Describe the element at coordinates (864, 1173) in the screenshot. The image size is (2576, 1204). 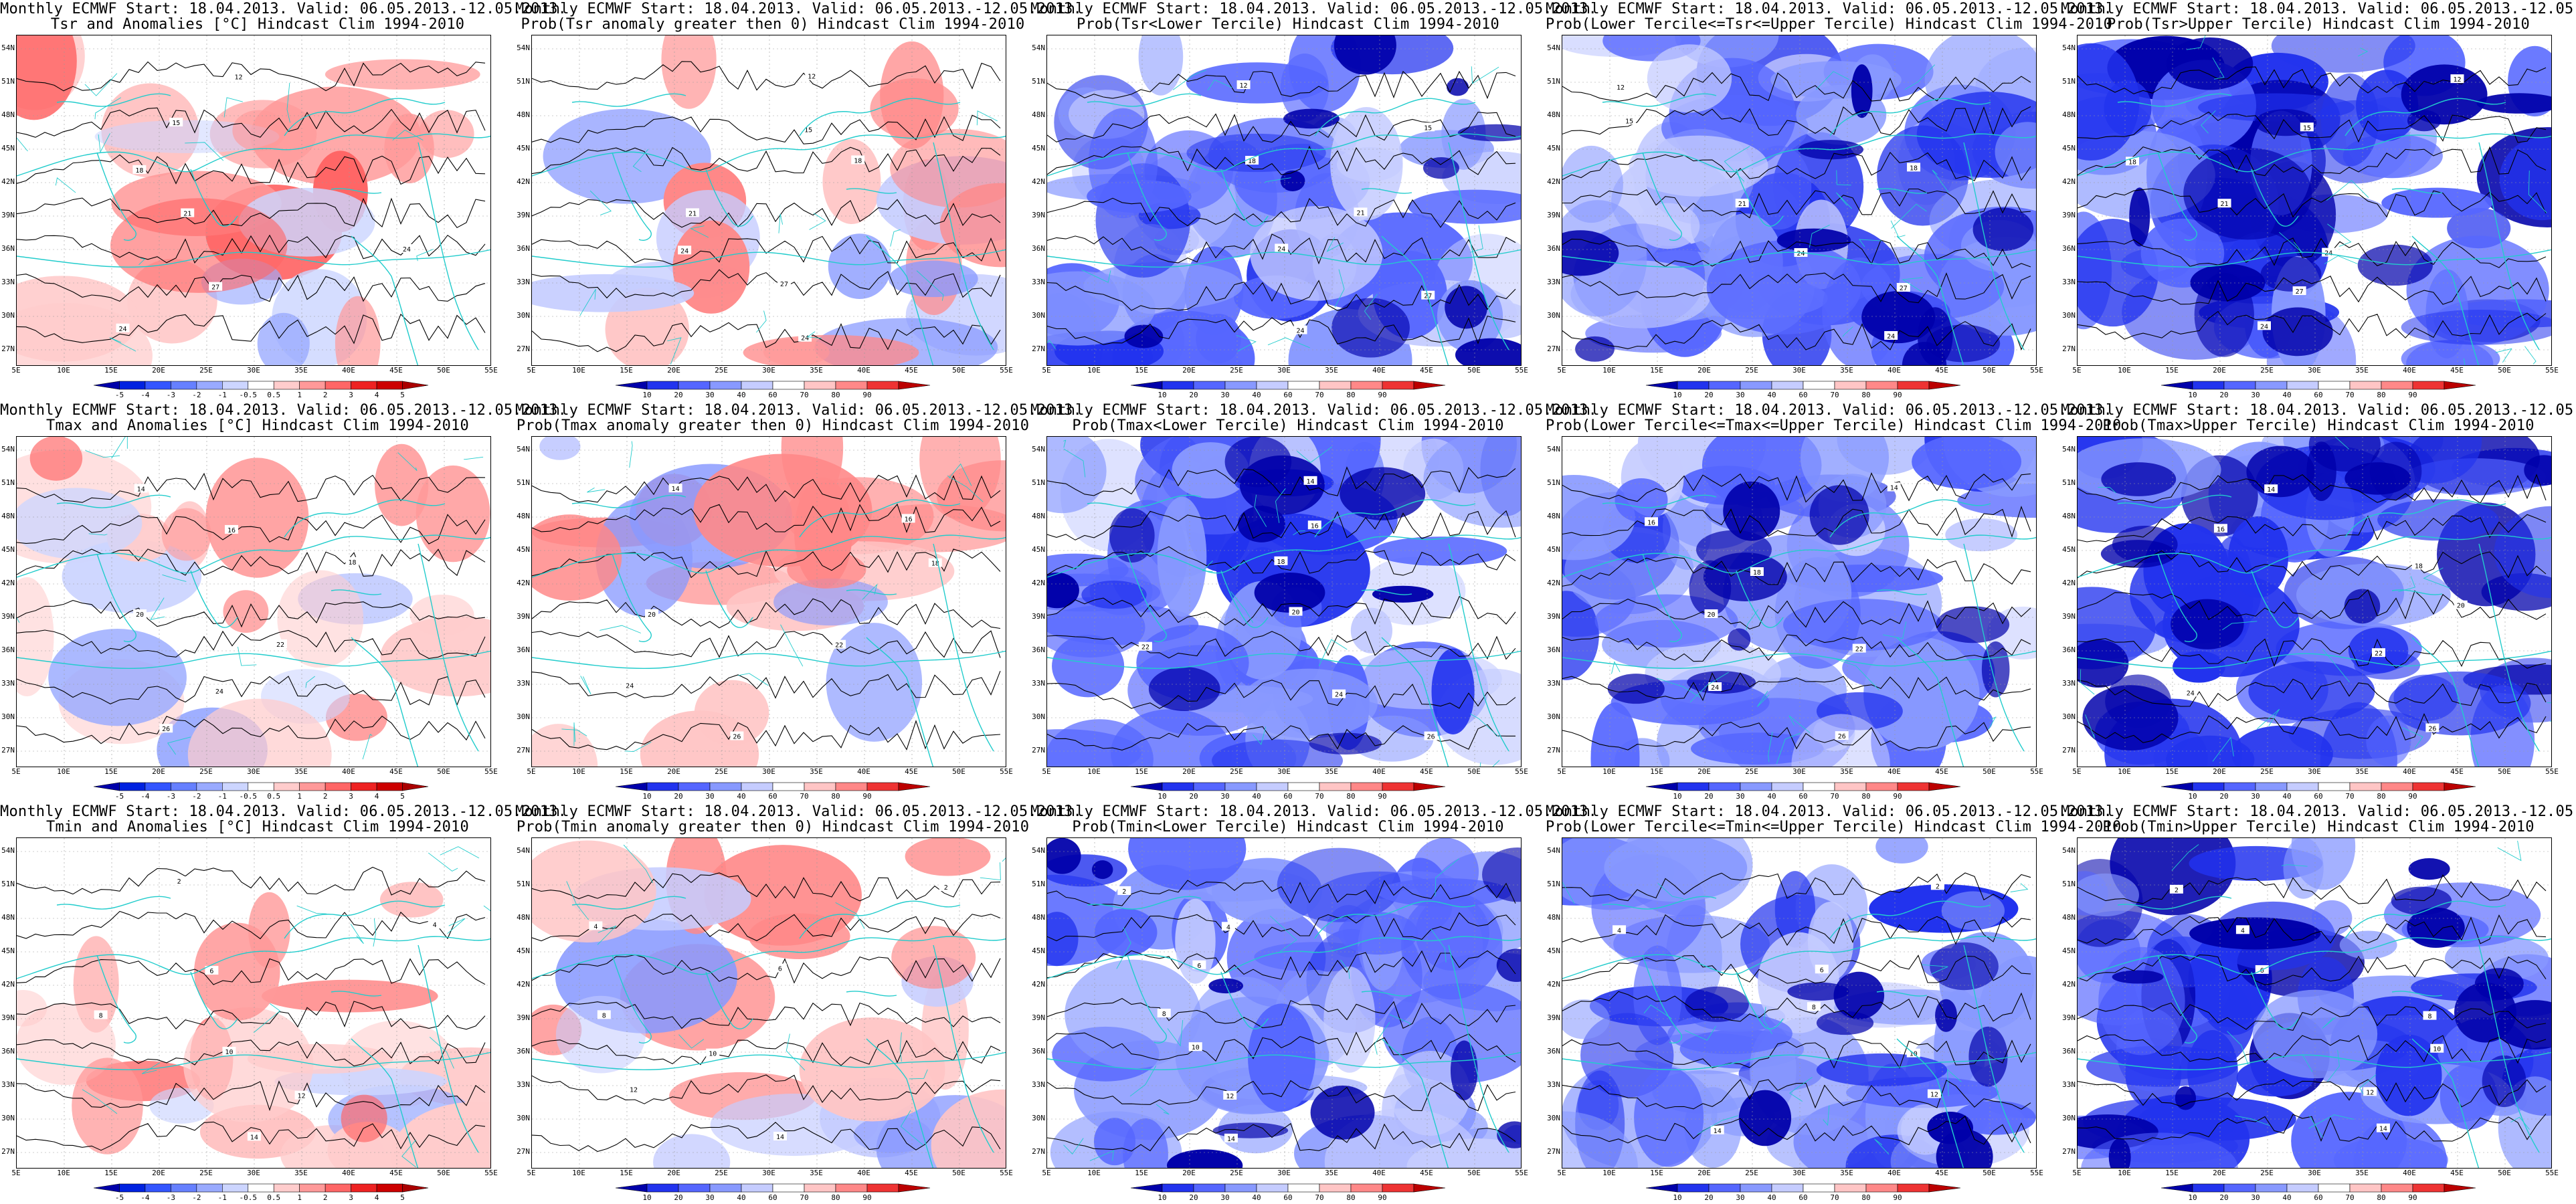
I see `lon-tick-label: 40E` at that location.